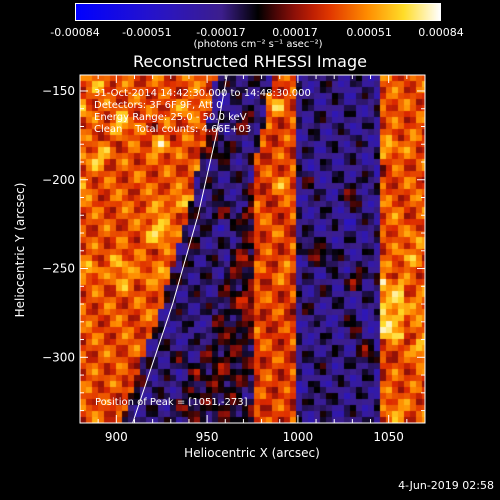  What do you see at coordinates (158, 105) in the screenshot?
I see `annotation-detectors: Detectors: 3F 6F 9F, Att 0` at bounding box center [158, 105].